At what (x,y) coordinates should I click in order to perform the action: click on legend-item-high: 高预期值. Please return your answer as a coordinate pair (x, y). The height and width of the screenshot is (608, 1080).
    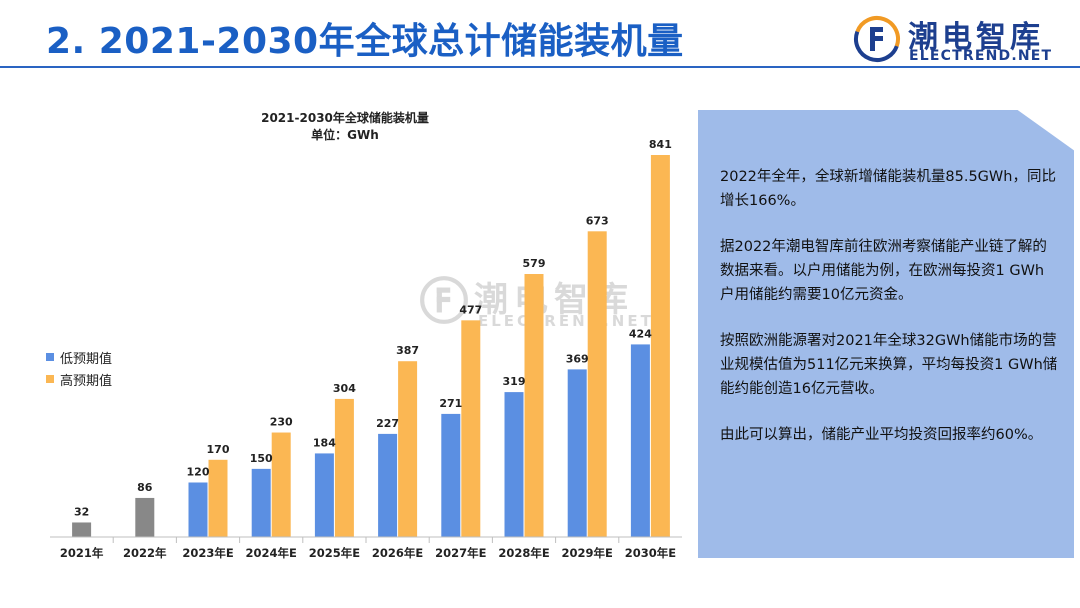
    Looking at the image, I should click on (79, 379).